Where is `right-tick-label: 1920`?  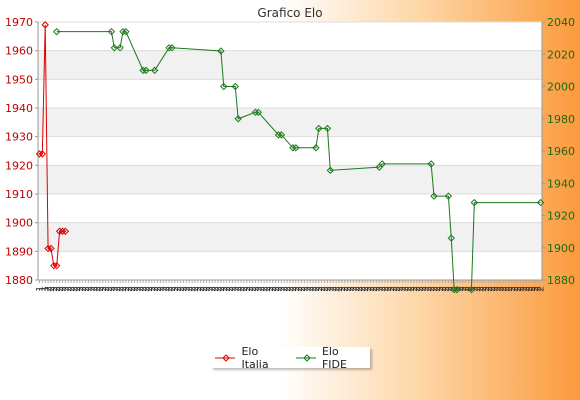 right-tick-label: 1920 is located at coordinates (561, 216).